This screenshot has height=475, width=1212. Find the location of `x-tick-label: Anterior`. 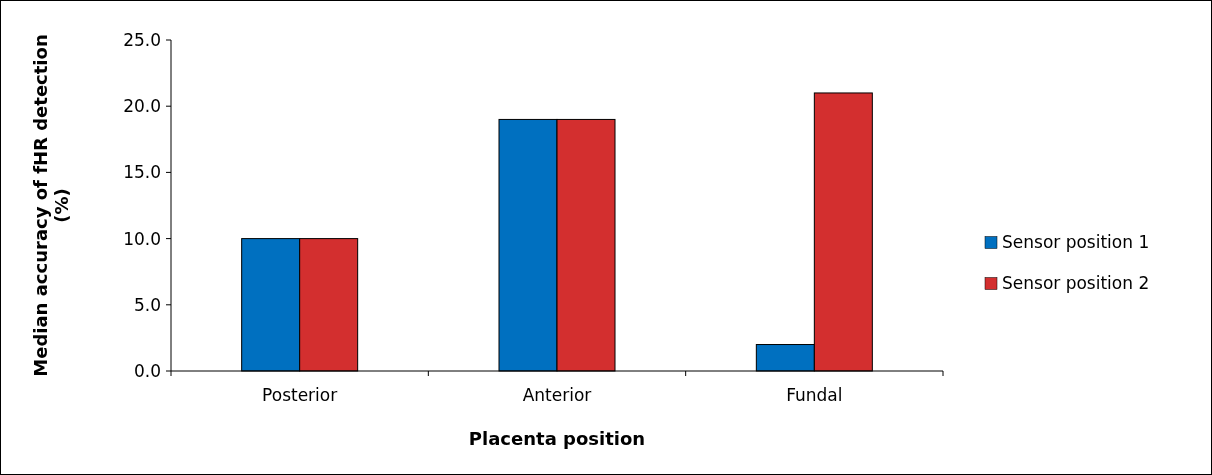

x-tick-label: Anterior is located at coordinates (557, 395).